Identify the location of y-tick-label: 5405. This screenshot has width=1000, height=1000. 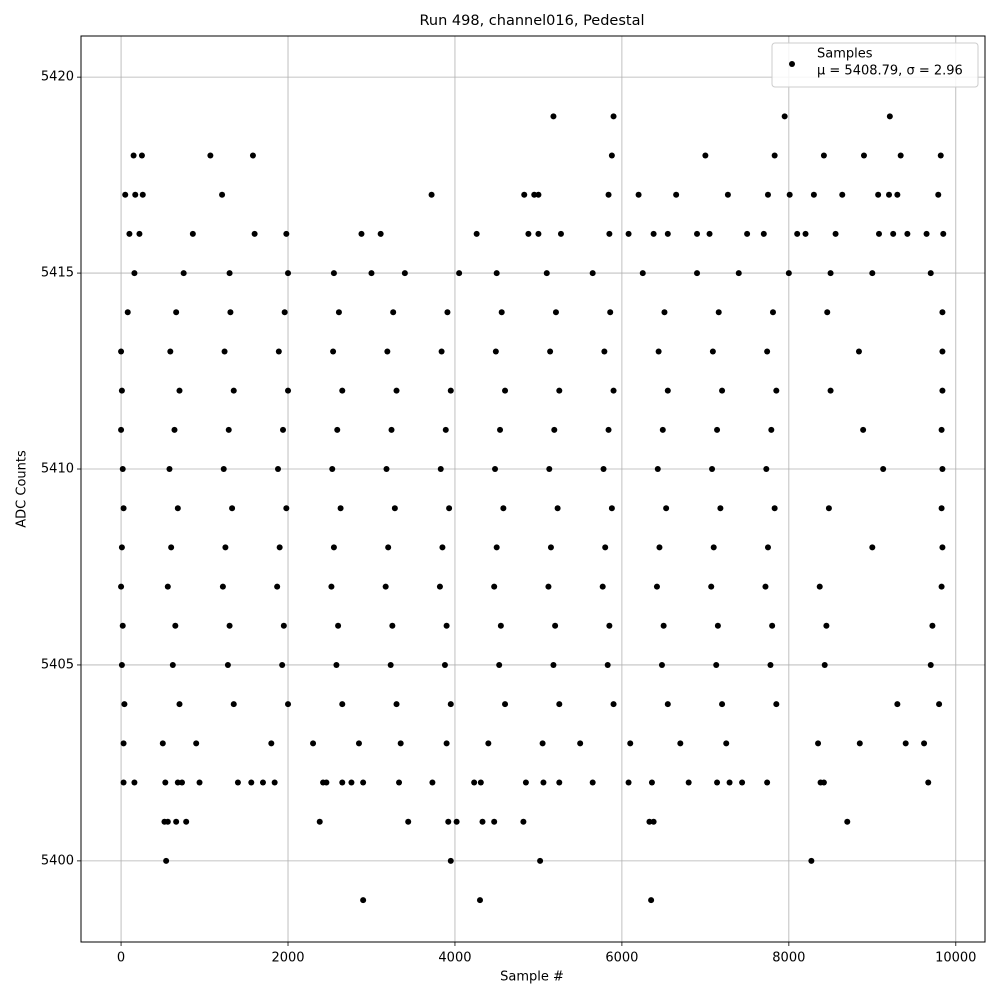
(57, 664).